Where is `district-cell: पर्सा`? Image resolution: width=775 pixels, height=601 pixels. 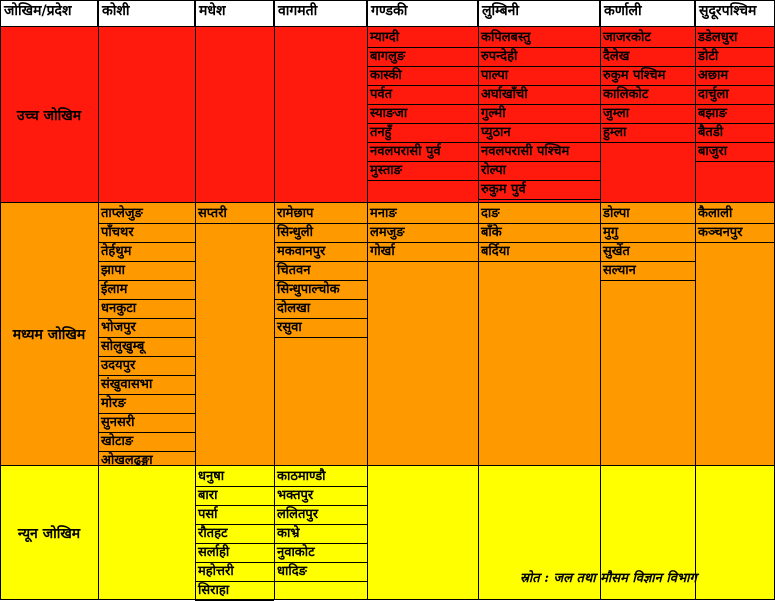 district-cell: पर्सा is located at coordinates (234, 515).